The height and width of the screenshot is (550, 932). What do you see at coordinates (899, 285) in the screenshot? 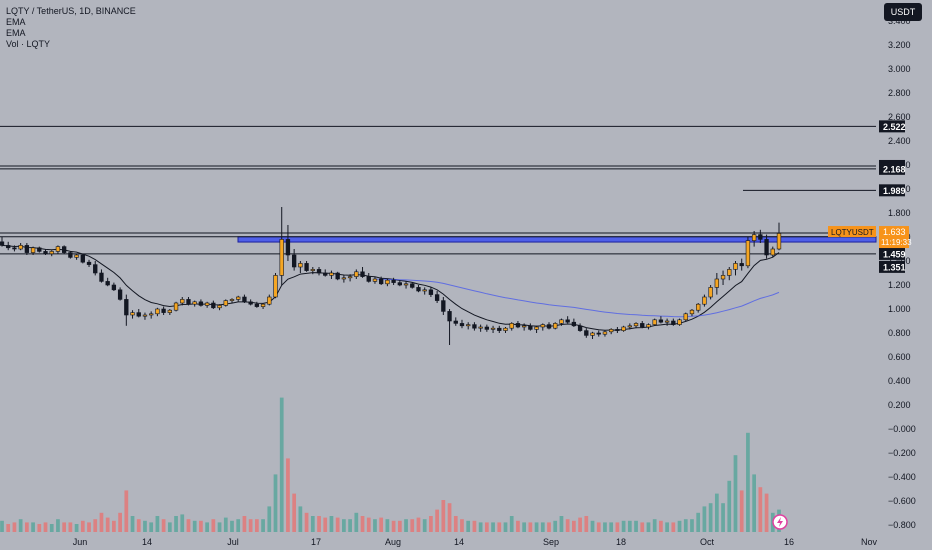
I see `y-tick-label: 1.200` at bounding box center [899, 285].